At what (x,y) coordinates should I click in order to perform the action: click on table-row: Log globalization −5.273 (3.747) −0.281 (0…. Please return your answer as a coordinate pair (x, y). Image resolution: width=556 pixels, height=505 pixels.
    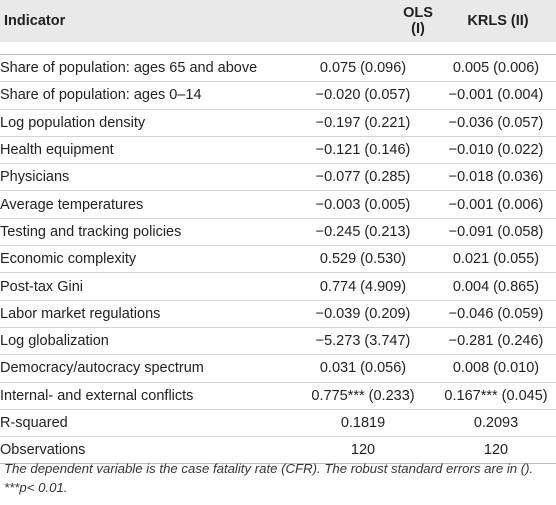
    Looking at the image, I should click on (278, 341).